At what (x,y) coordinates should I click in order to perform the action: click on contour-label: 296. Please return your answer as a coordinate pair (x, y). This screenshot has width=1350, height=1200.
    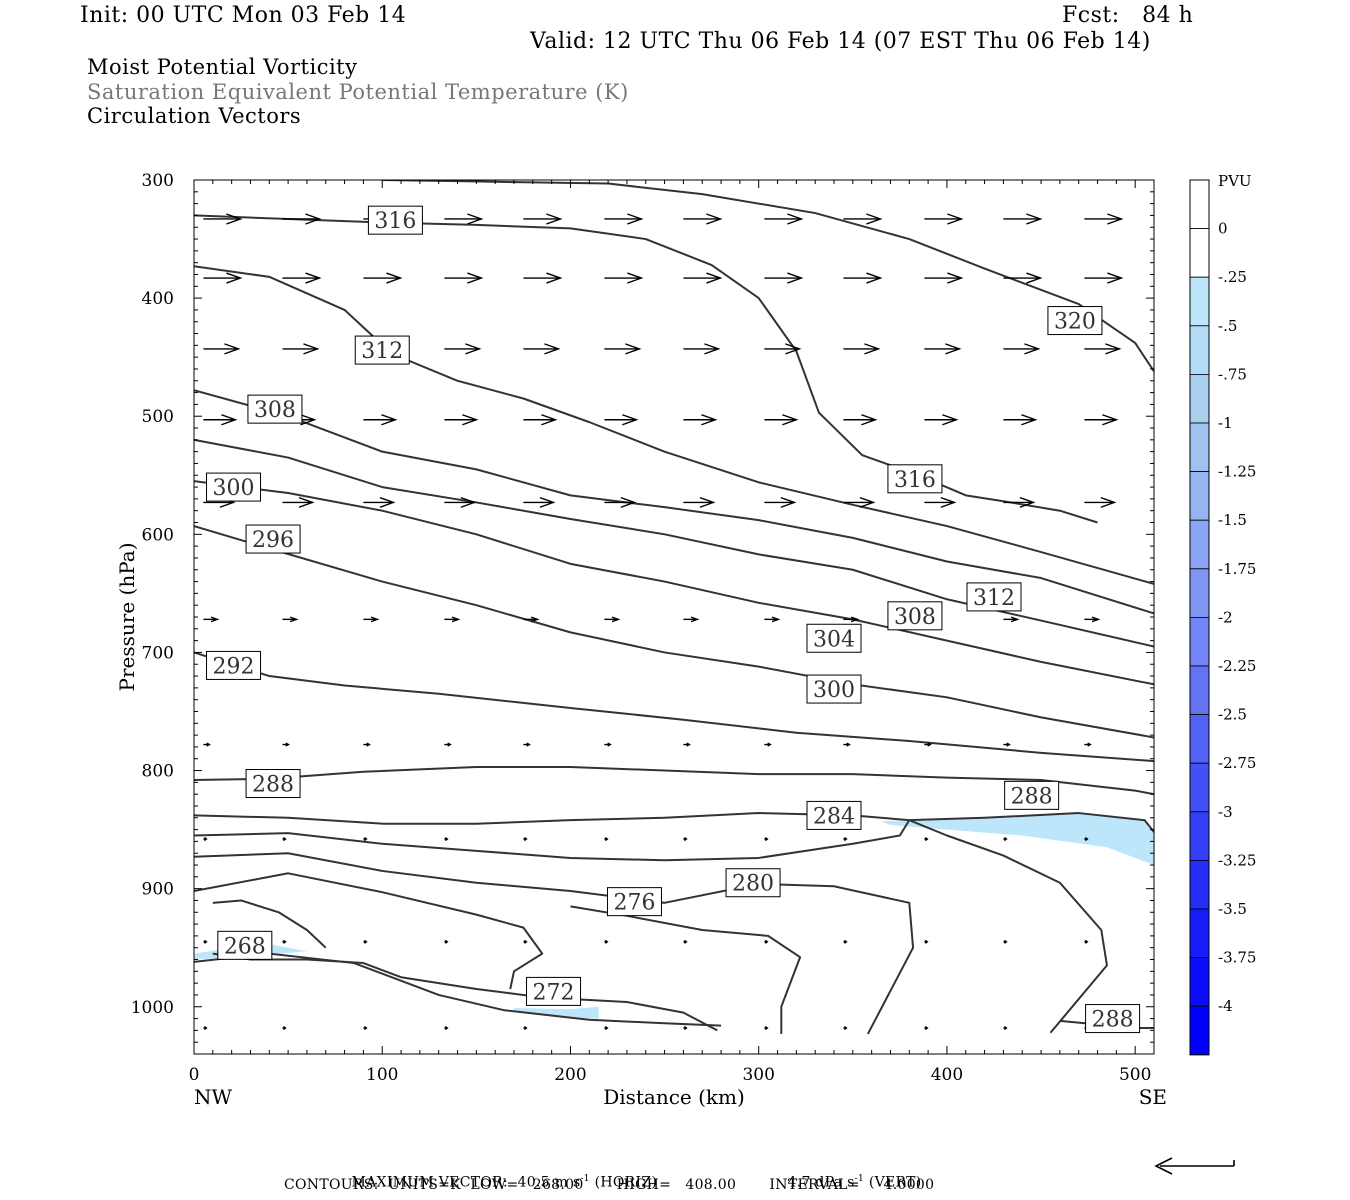
    Looking at the image, I should click on (273, 539).